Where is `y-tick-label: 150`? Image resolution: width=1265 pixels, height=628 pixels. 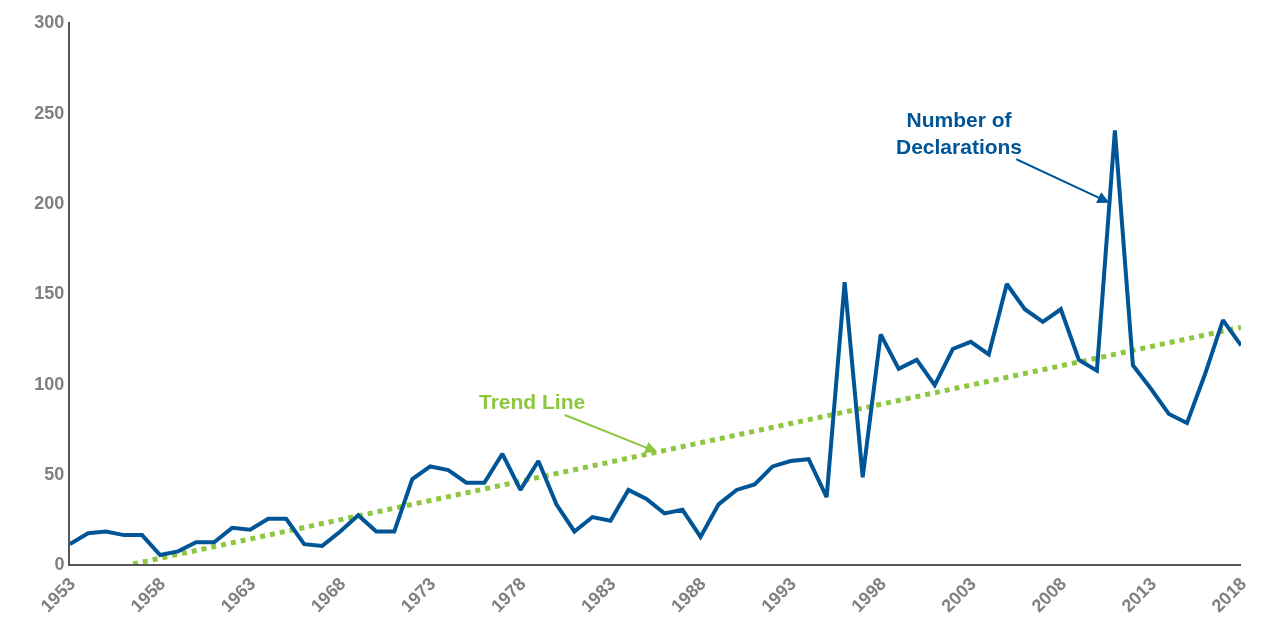
y-tick-label: 150 is located at coordinates (49, 293).